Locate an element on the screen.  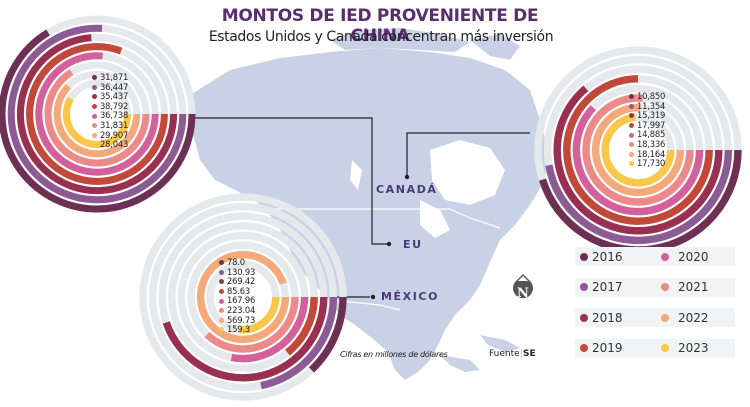
leader-dots is located at coordinates (390, 237).